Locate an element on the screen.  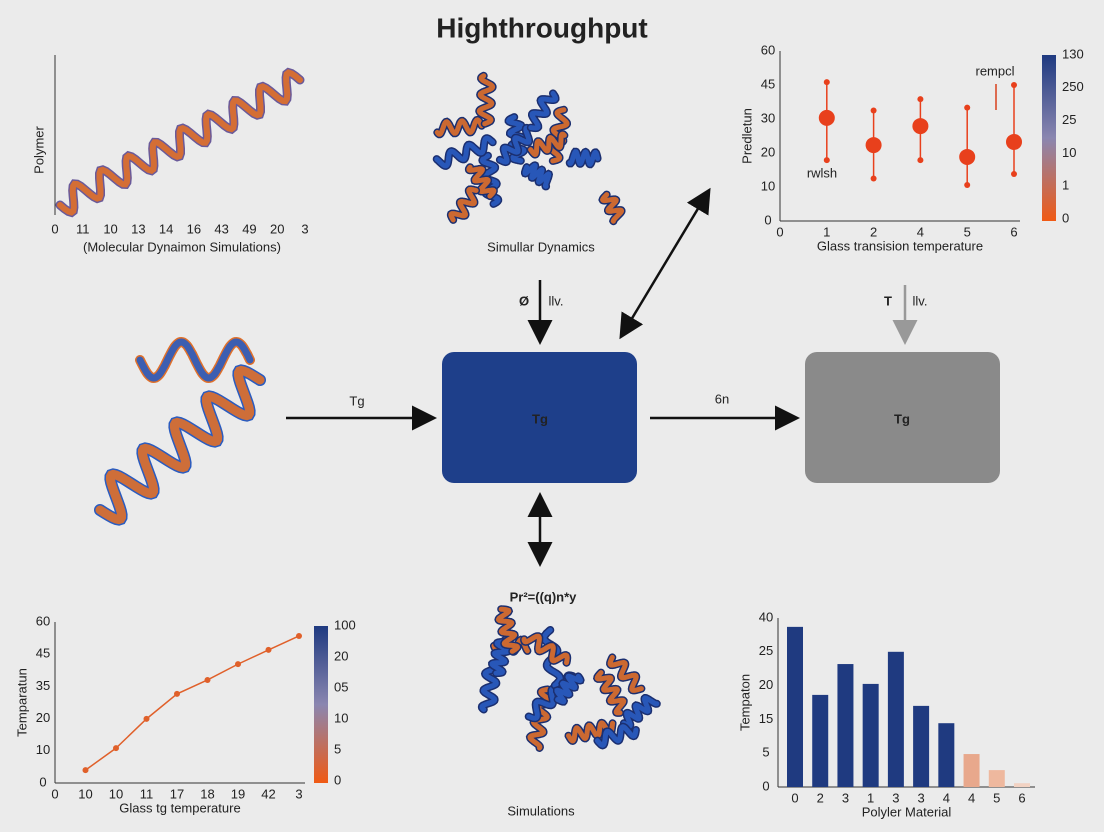
x-tick-label: 4 is located at coordinates (946, 797).